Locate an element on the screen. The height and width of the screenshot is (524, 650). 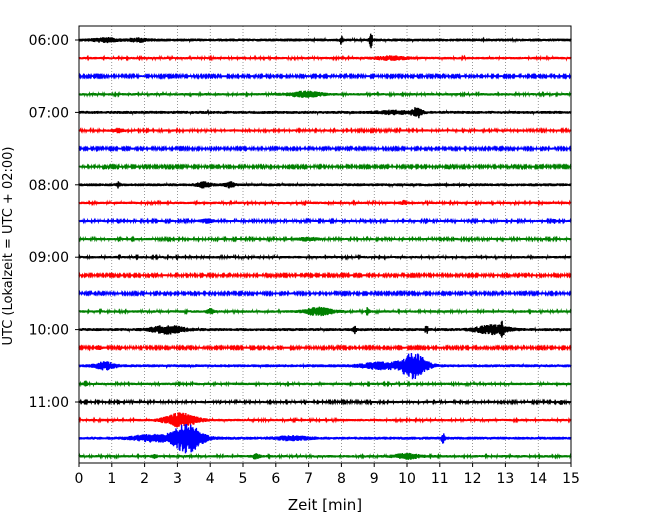
x-tick-label: 6 is located at coordinates (275, 479).